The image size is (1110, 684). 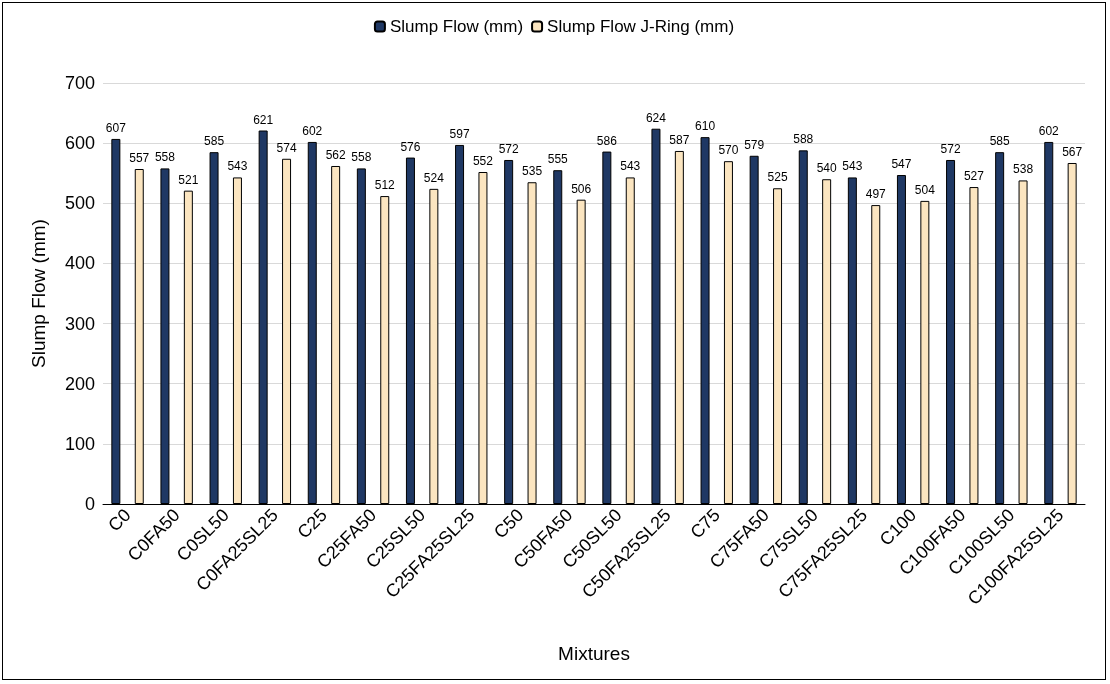 I want to click on y-tick-label: 200, so click(x=79, y=383).